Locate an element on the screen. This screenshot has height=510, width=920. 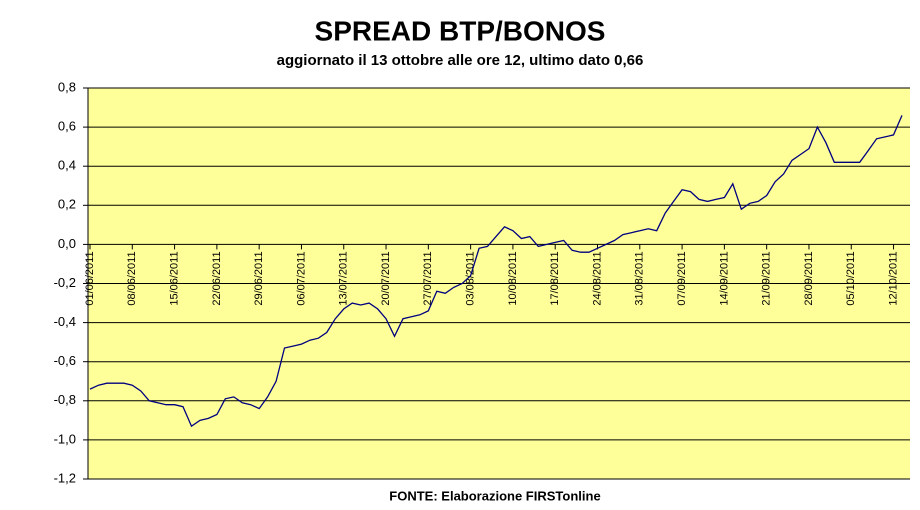
x-tick-label: 06/07/2011 is located at coordinates (301, 278).